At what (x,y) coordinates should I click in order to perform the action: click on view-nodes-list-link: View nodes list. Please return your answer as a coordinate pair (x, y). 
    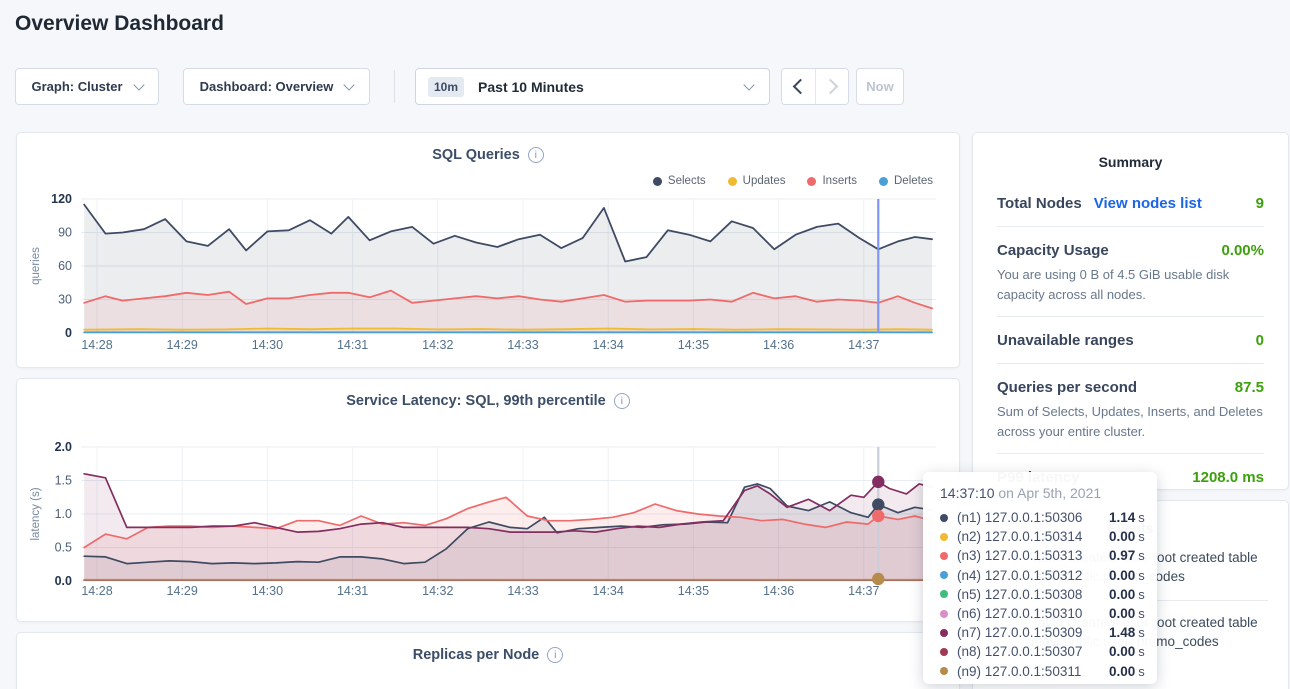
    Looking at the image, I should click on (1147, 203).